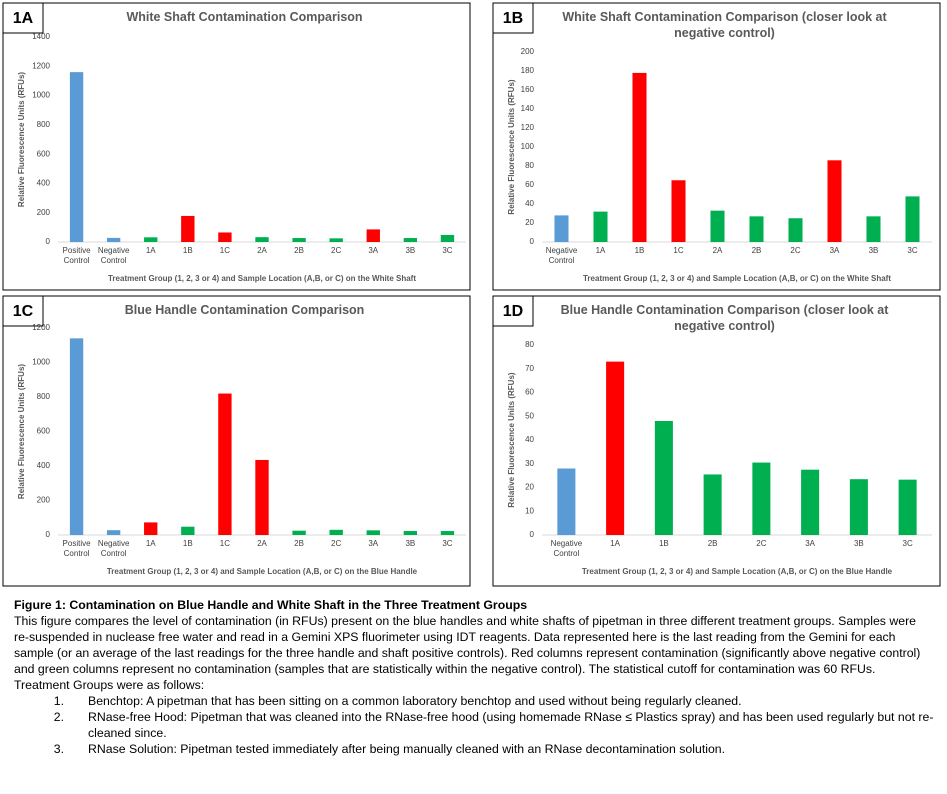 Image resolution: width=947 pixels, height=794 pixels. I want to click on x-tick-label: Positive Control, so click(76, 255).